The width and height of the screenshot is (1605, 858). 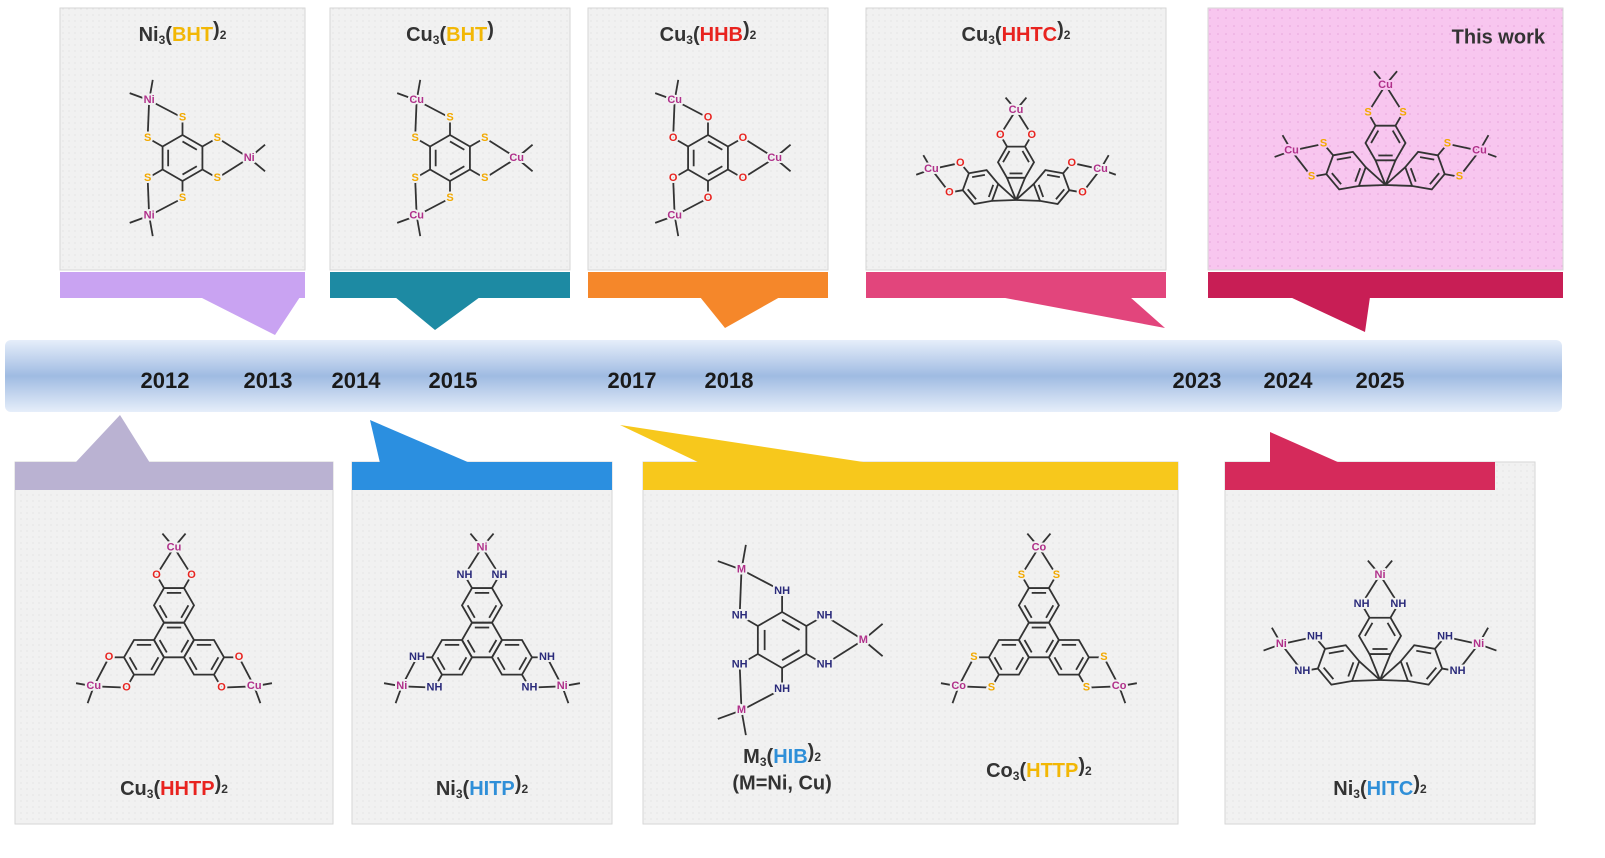 I want to click on metal-atom: Ni, so click(x=401, y=686).